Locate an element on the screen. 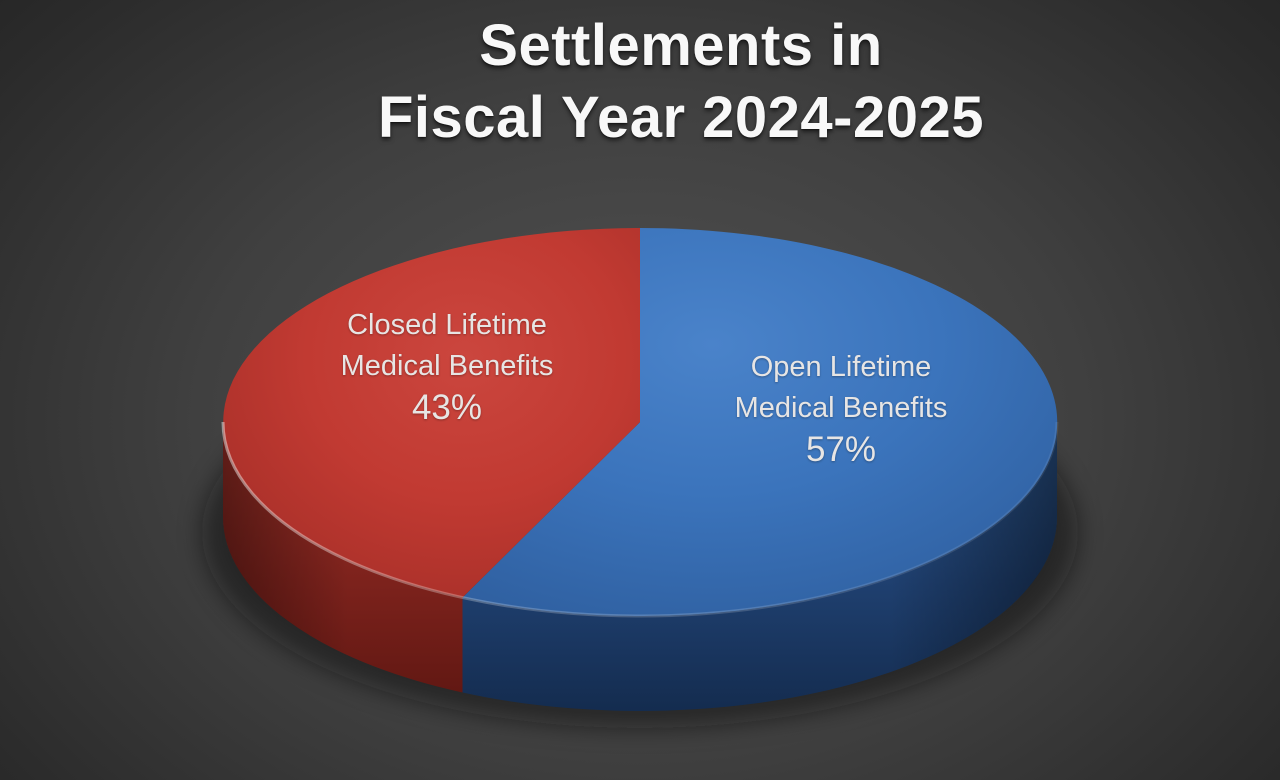 Image resolution: width=1280 pixels, height=780 pixels. chart-title-line-1: Settlements in is located at coordinates (681, 45).